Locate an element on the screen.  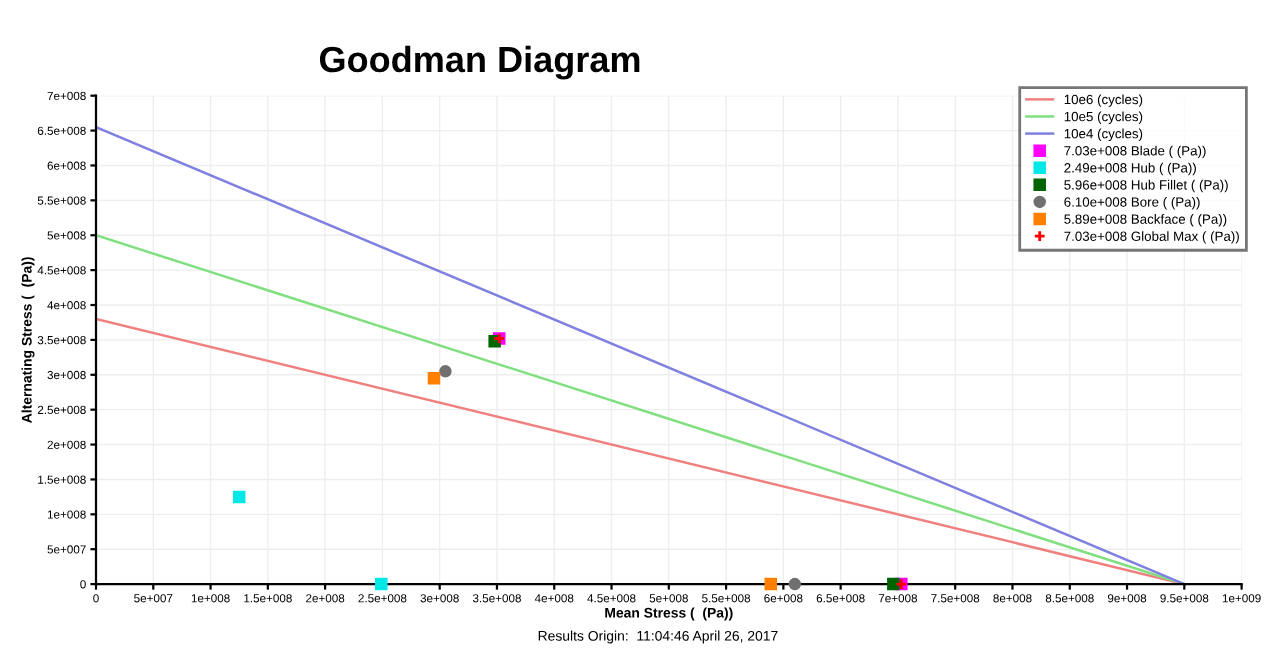
chart-title: Goodman Diagram is located at coordinates (479, 62).